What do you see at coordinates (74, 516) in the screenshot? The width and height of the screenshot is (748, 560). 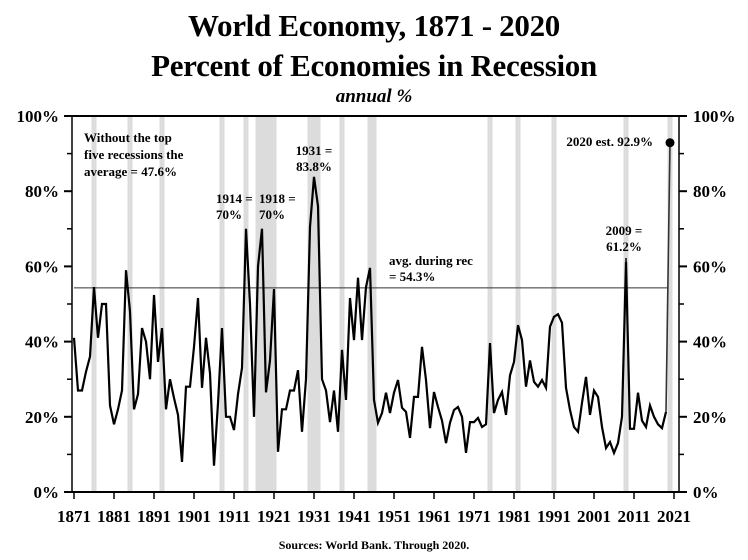 I see `x-tick-label: 1871` at bounding box center [74, 516].